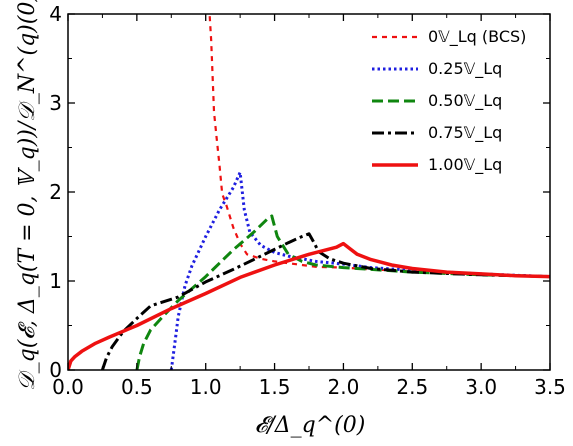 Image resolution: width=573 pixels, height=446 pixels. What do you see at coordinates (68, 387) in the screenshot?
I see `x-tick-label: 0.0` at bounding box center [68, 387].